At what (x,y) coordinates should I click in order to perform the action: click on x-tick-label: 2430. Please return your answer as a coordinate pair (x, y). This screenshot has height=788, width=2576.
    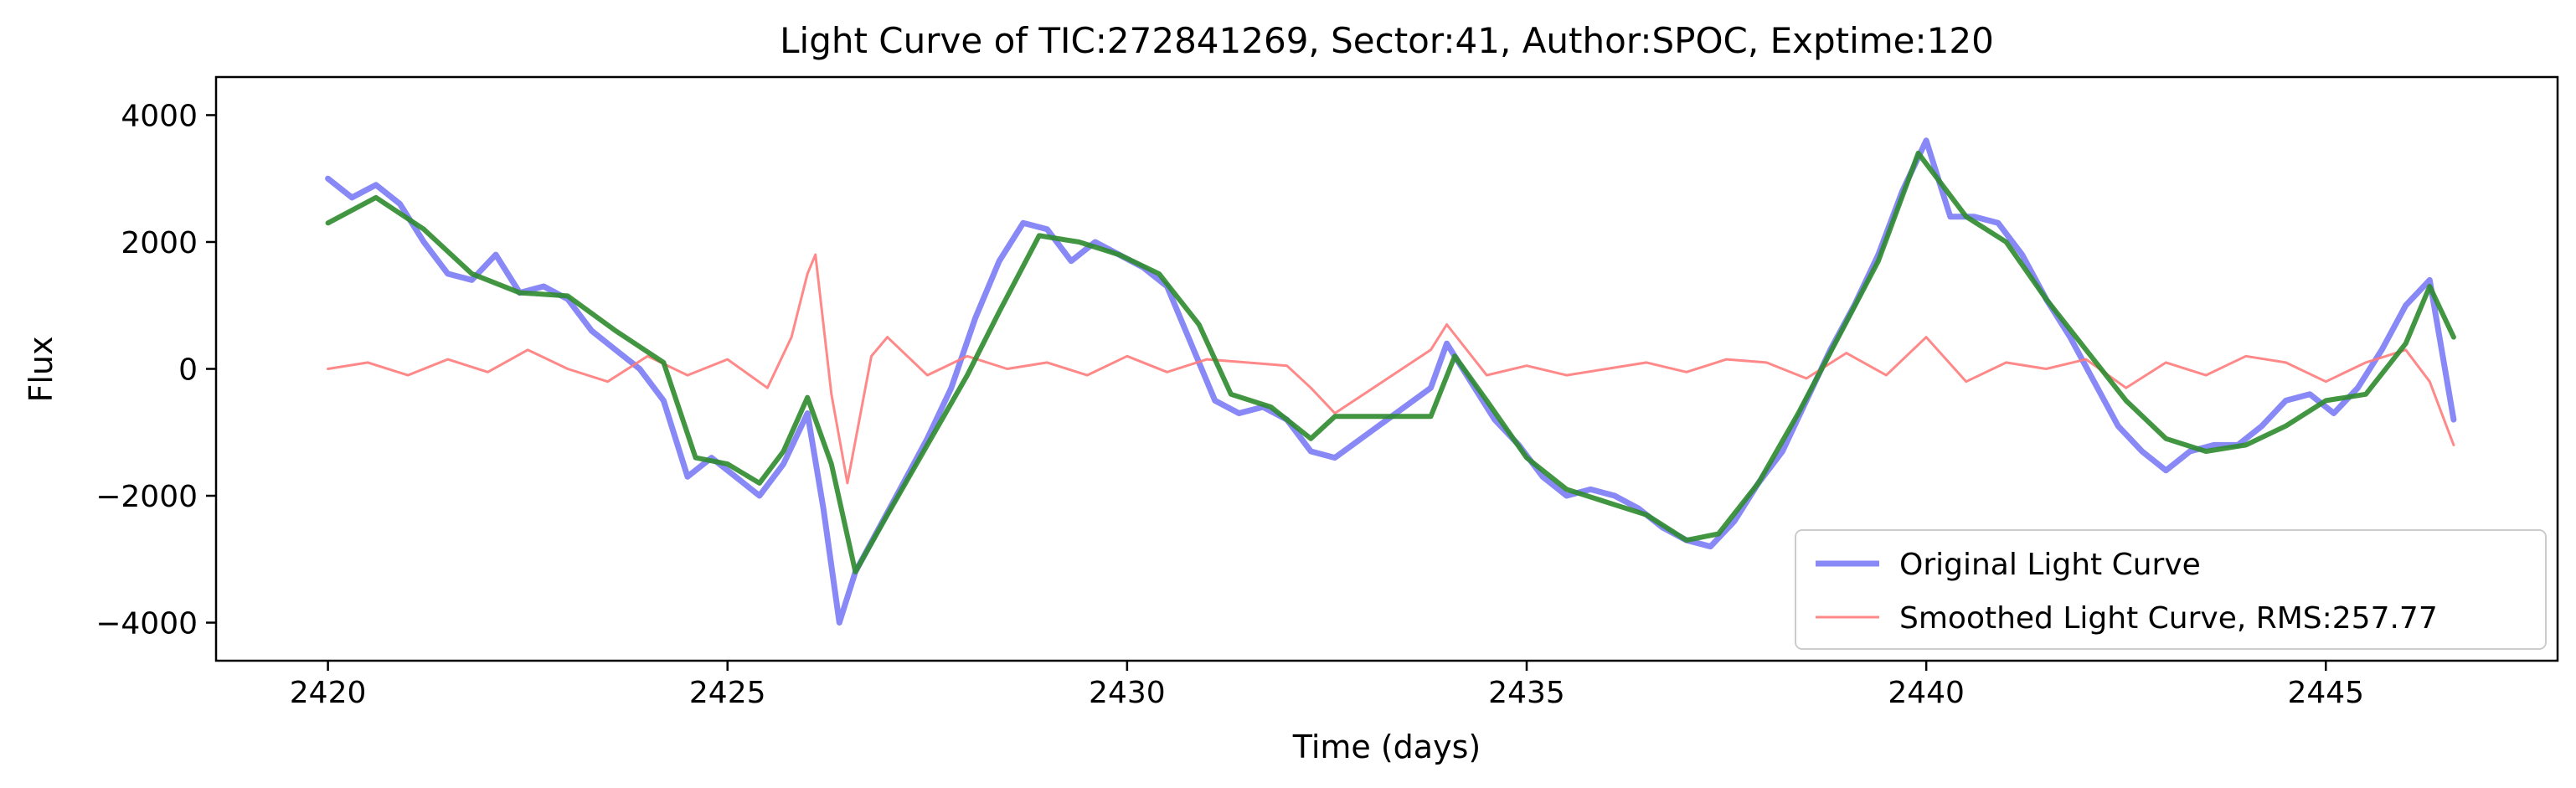
    Looking at the image, I should click on (1127, 693).